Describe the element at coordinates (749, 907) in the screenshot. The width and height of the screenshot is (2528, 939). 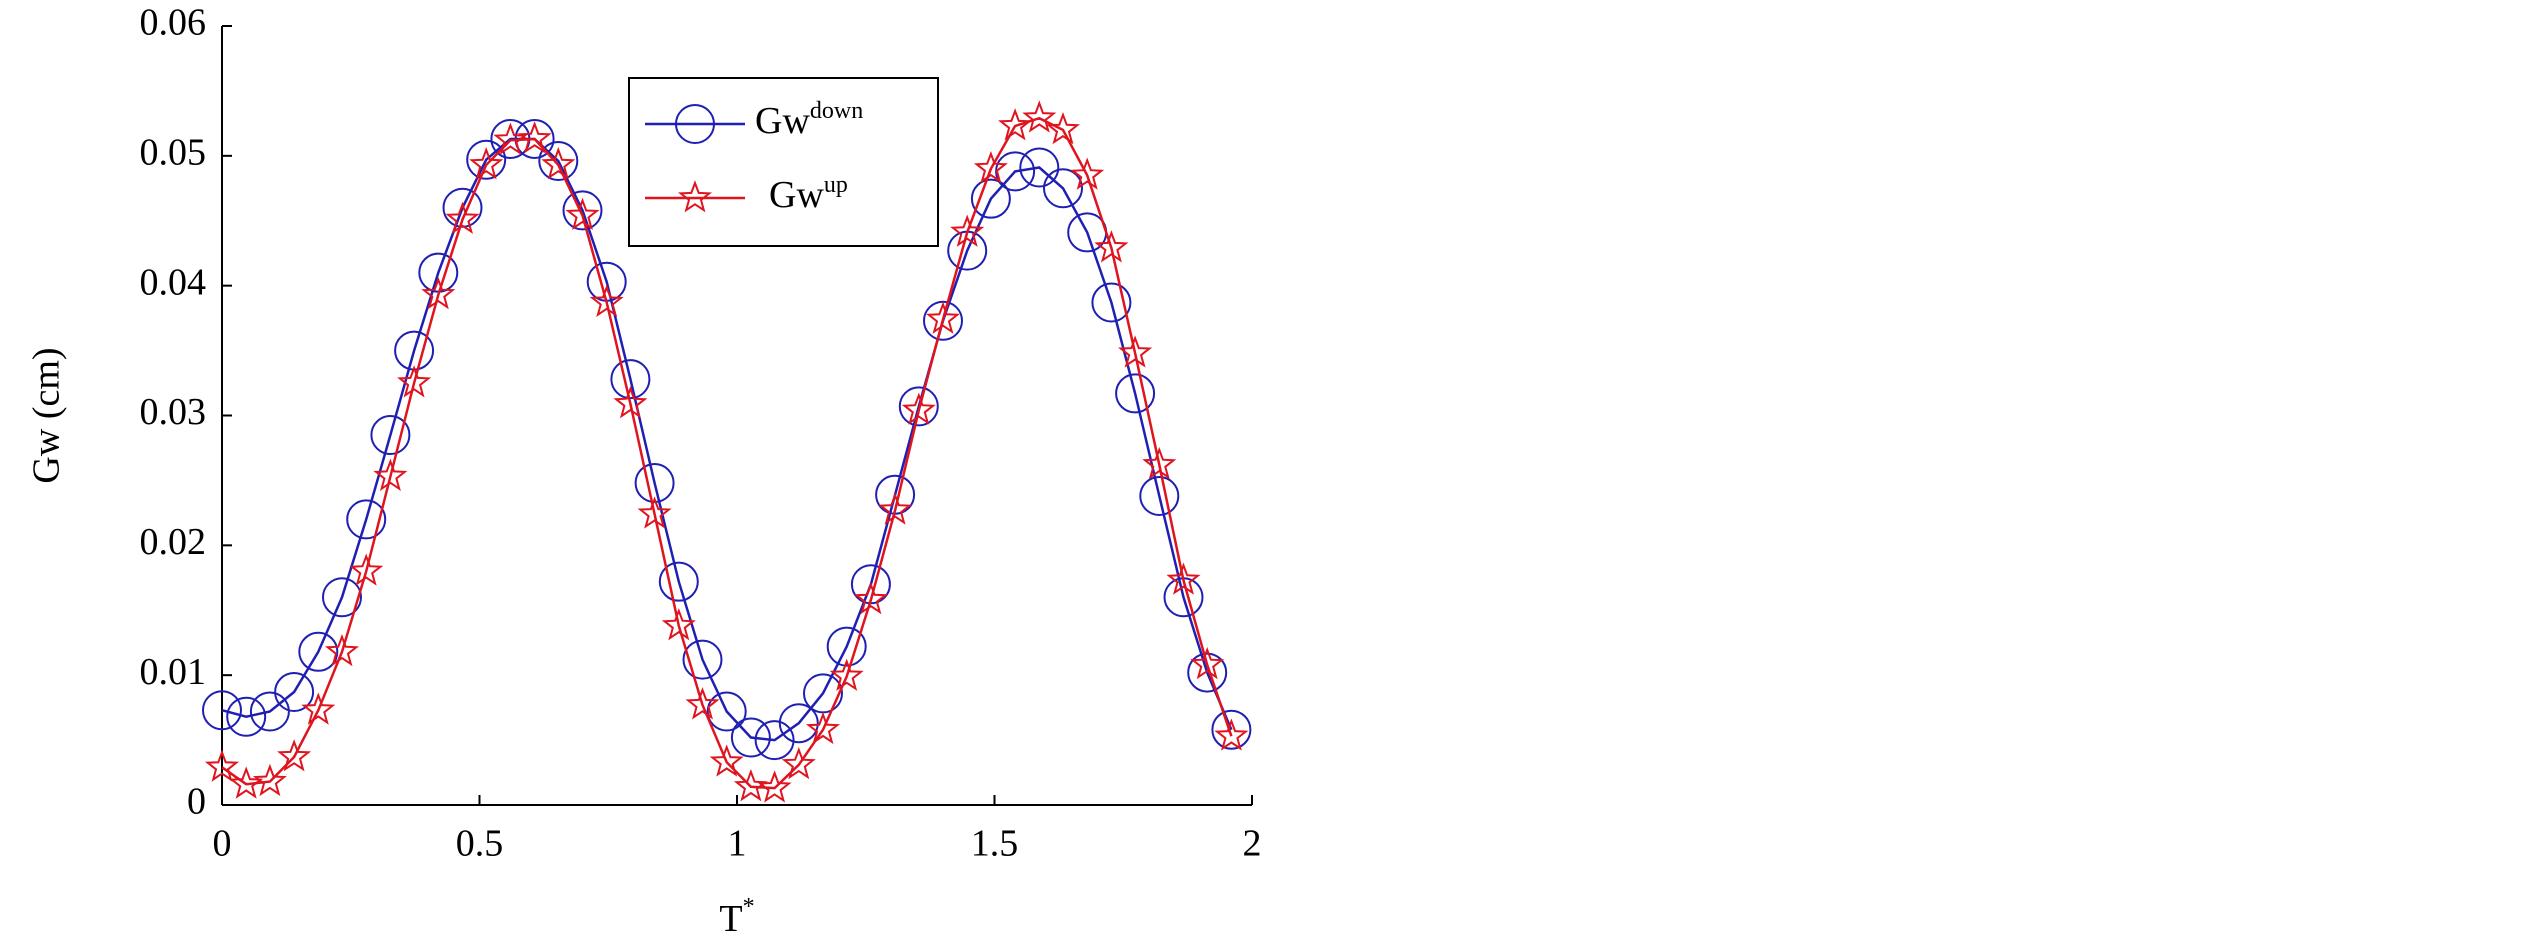
I see `x-label-sup: *` at that location.